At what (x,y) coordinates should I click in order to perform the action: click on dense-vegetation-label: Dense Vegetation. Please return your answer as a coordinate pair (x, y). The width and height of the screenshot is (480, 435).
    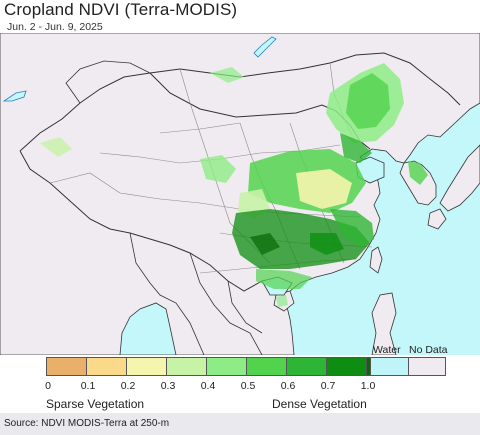
    Looking at the image, I should click on (319, 404).